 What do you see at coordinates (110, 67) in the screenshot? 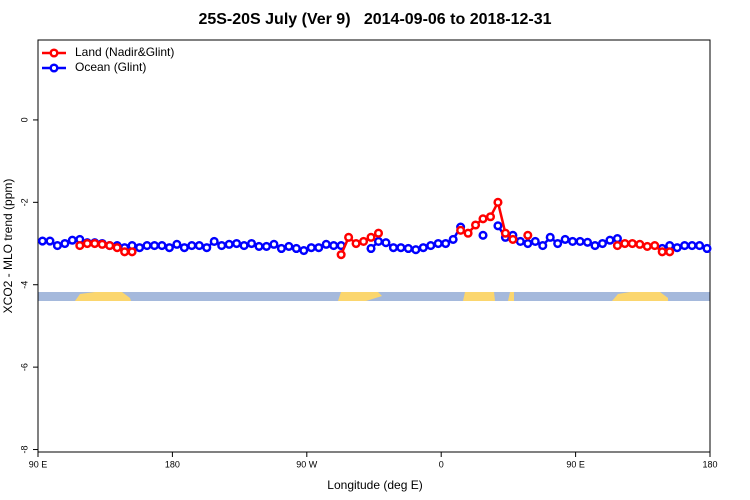
I see `legend-label: Ocean (Glint)` at bounding box center [110, 67].